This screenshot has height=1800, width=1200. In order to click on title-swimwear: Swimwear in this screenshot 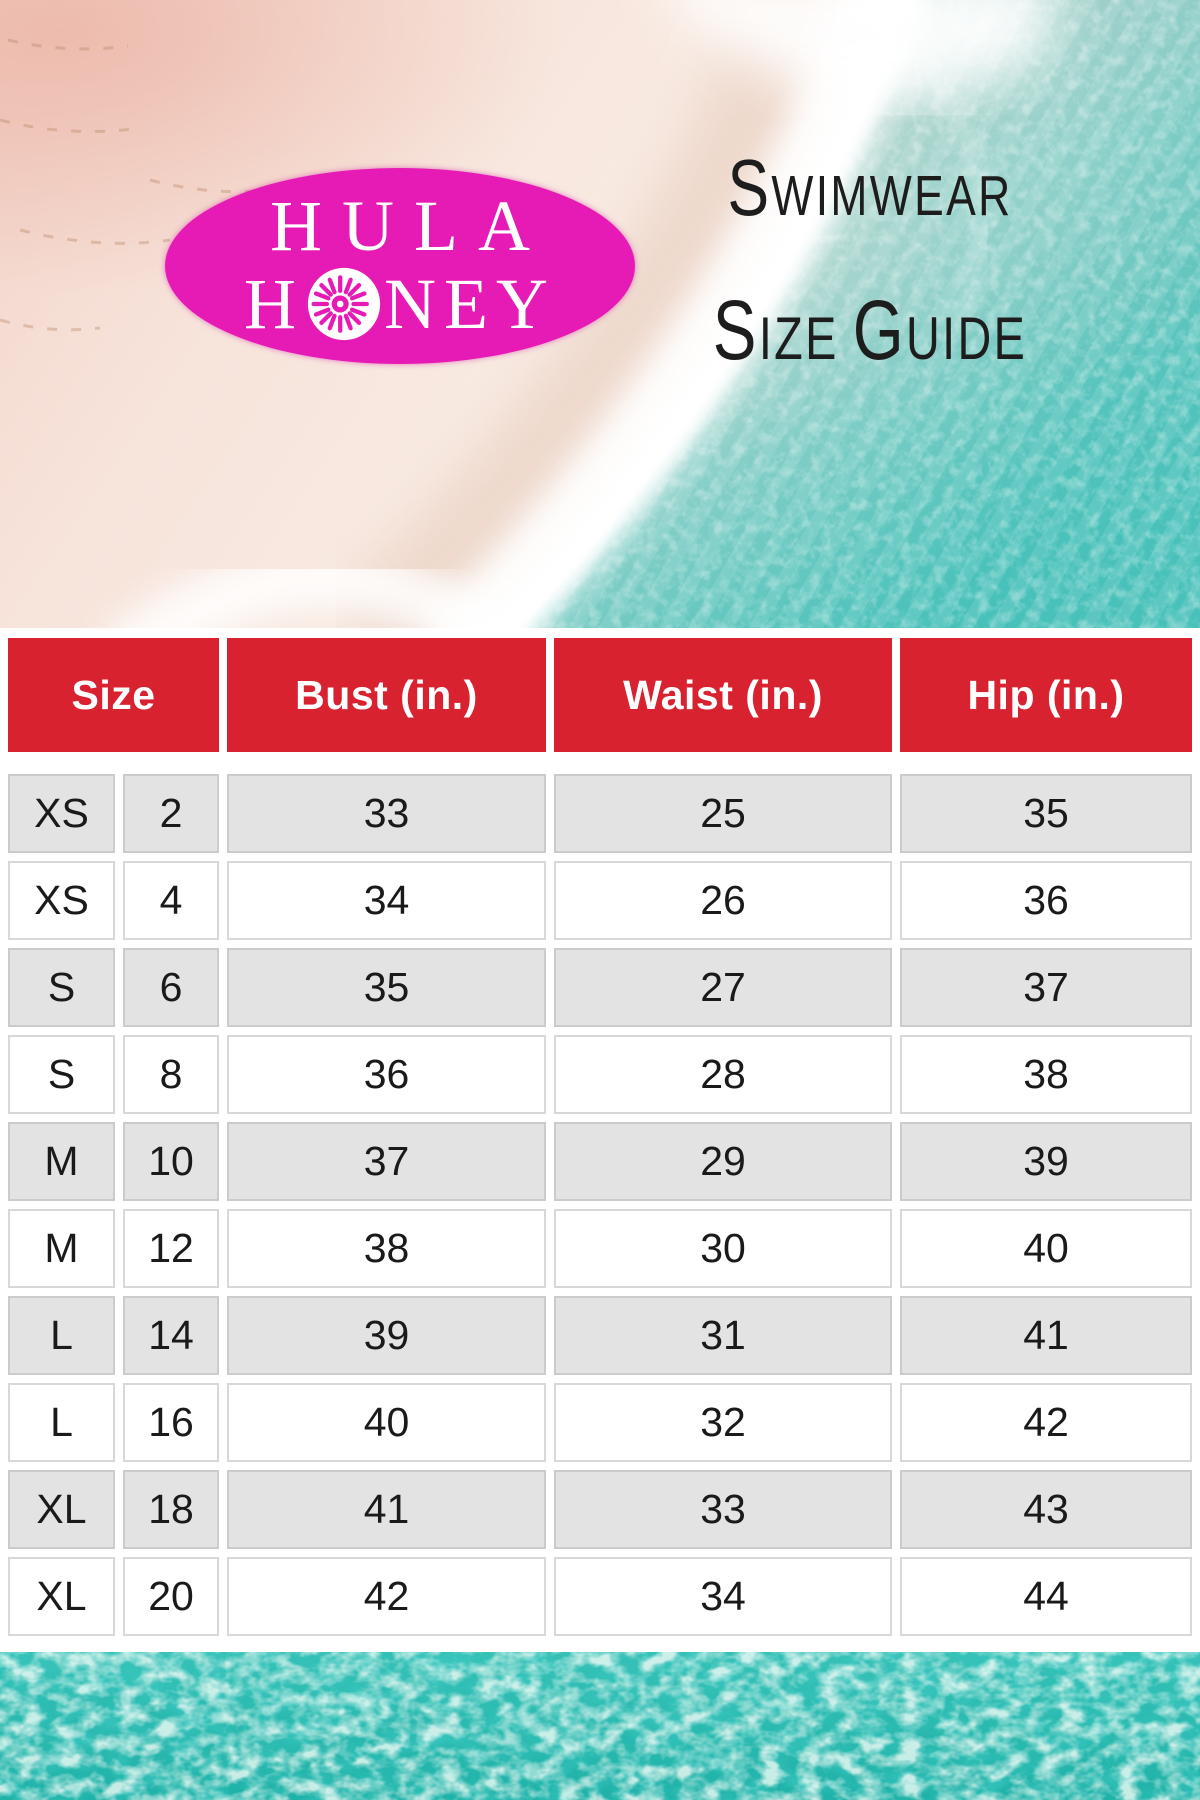, I will do `click(870, 187)`.